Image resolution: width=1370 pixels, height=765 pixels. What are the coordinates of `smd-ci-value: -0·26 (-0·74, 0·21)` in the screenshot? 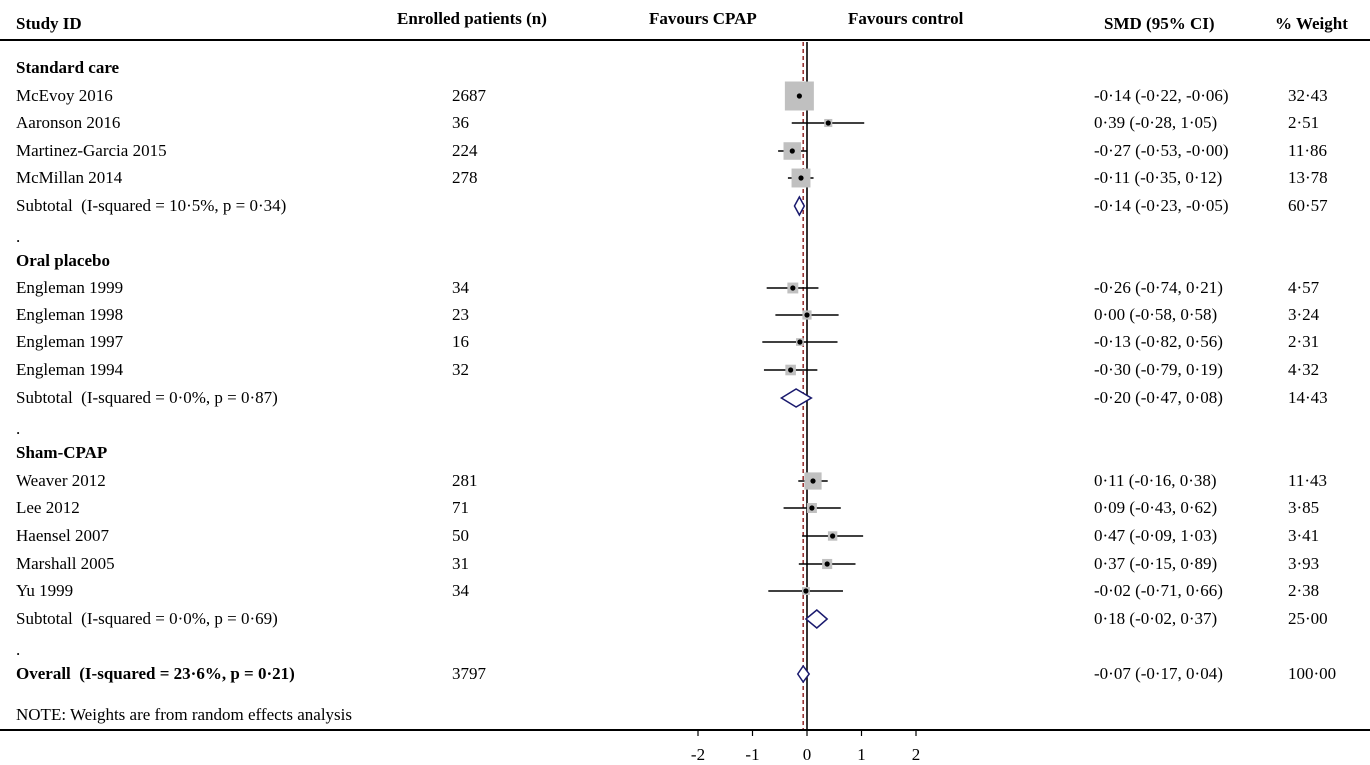 It's located at (1158, 287).